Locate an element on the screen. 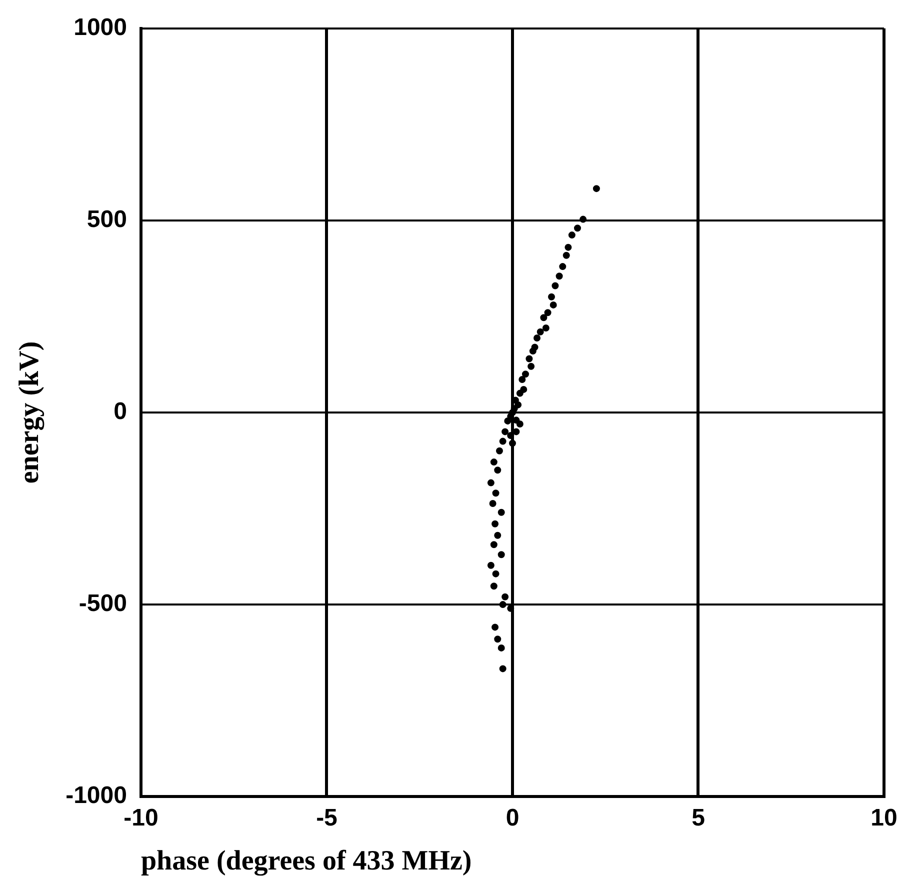 The image size is (914, 893). x-tick-label: 10 is located at coordinates (884, 818).